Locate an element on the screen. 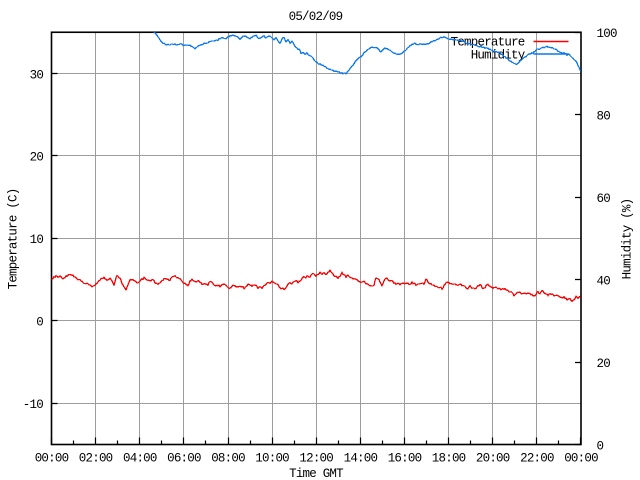  svg-text: 20:00 is located at coordinates (493, 459).